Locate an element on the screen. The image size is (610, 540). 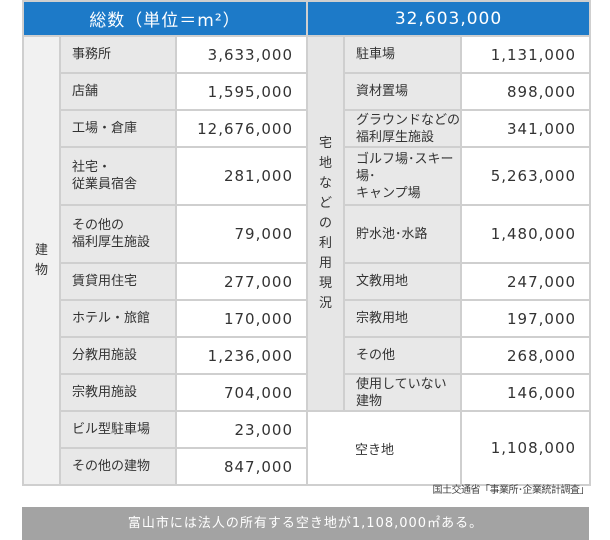
row-label: ゴルフ場･スキー場･ キャンプ場 is located at coordinates (402, 176).